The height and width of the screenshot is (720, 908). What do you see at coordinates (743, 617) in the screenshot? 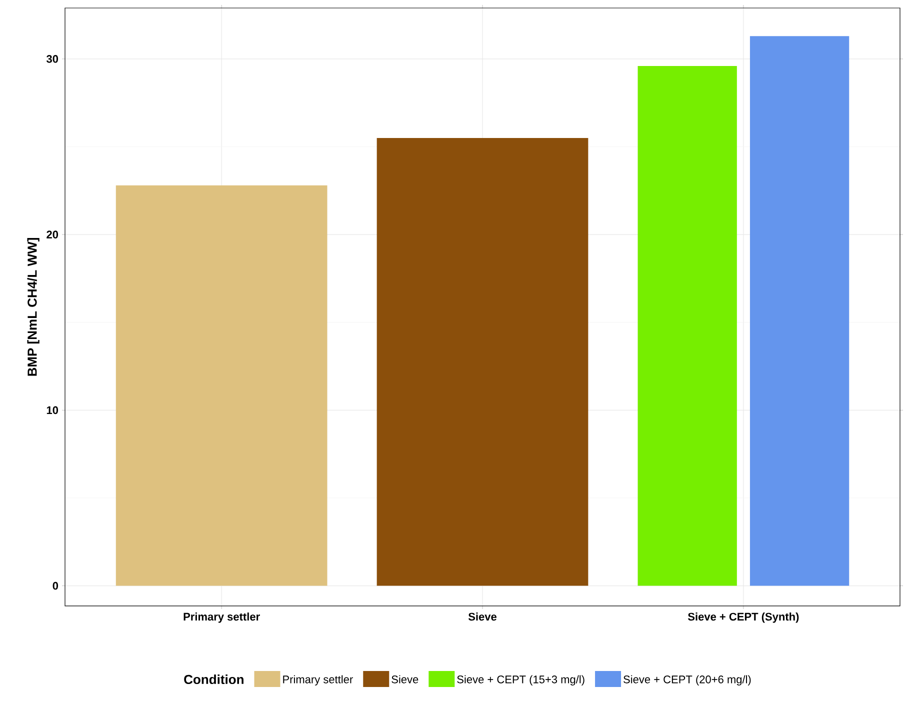
I see `x-tick-label: Sieve + CEPT (Synth)` at bounding box center [743, 617].